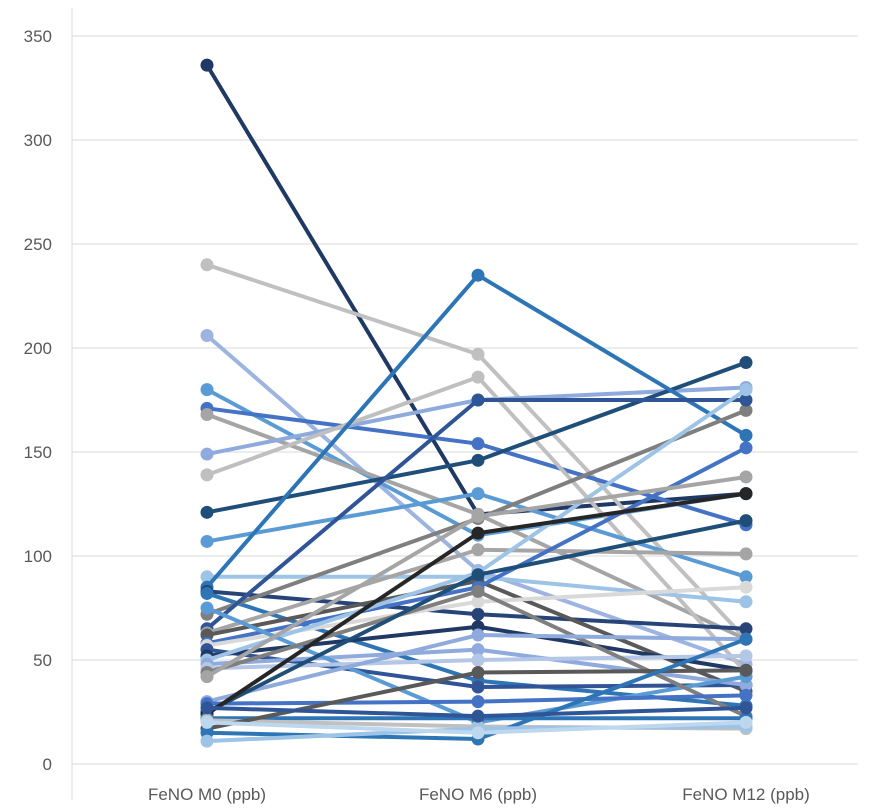 The width and height of the screenshot is (874, 808). I want to click on y-tick-label: 100, so click(38, 556).